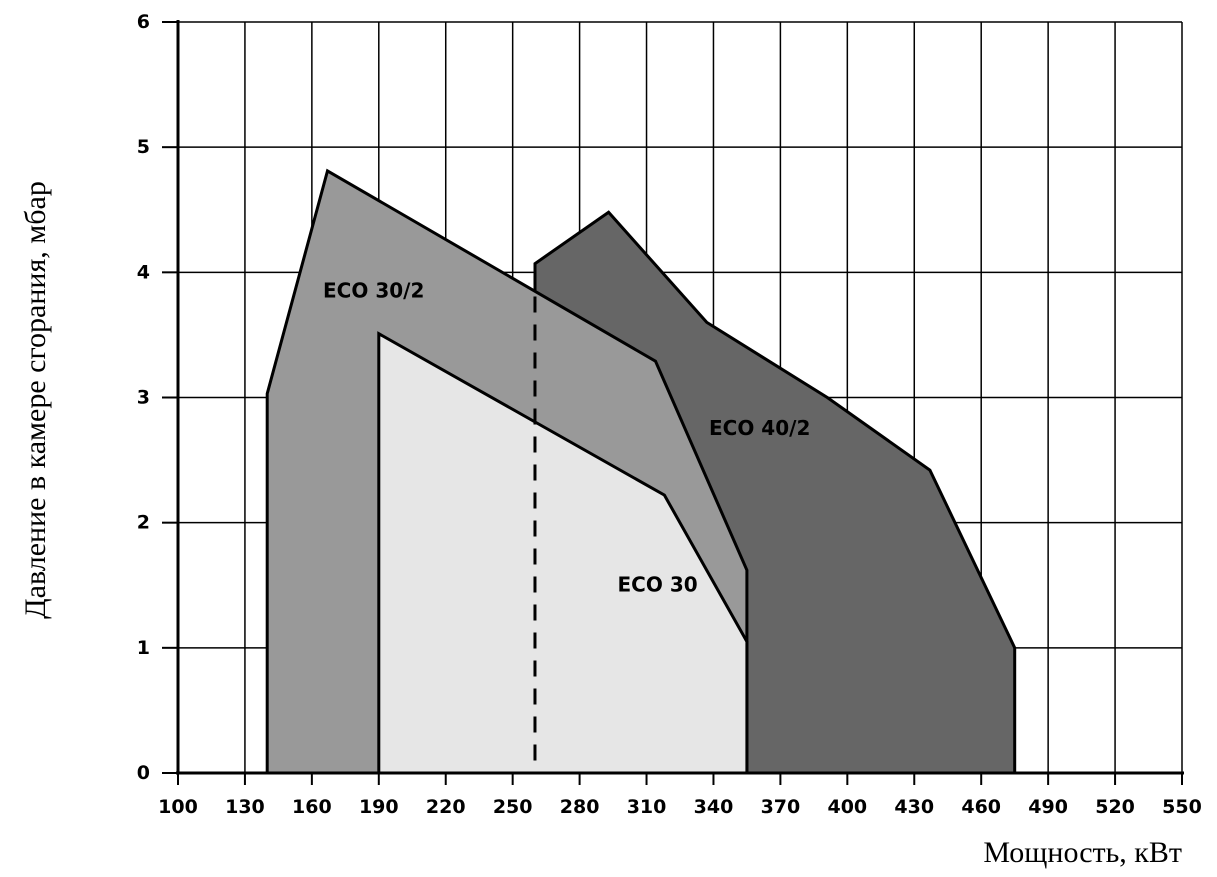 This screenshot has height=877, width=1217. What do you see at coordinates (647, 807) in the screenshot?
I see `x-tick-label: 310` at bounding box center [647, 807].